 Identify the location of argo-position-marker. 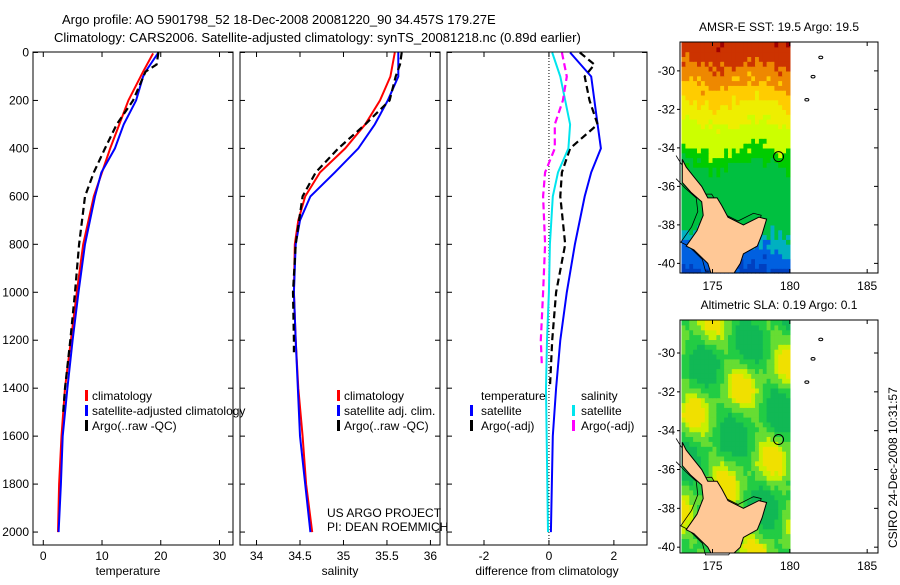
(779, 157).